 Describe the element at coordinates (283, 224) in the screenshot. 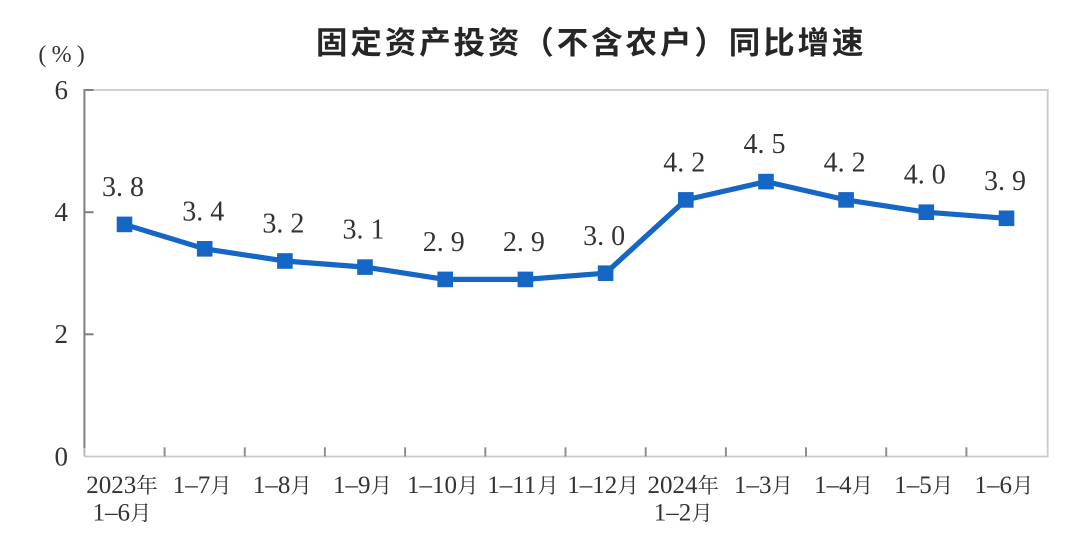

I see `svg-text: 3. 2` at that location.